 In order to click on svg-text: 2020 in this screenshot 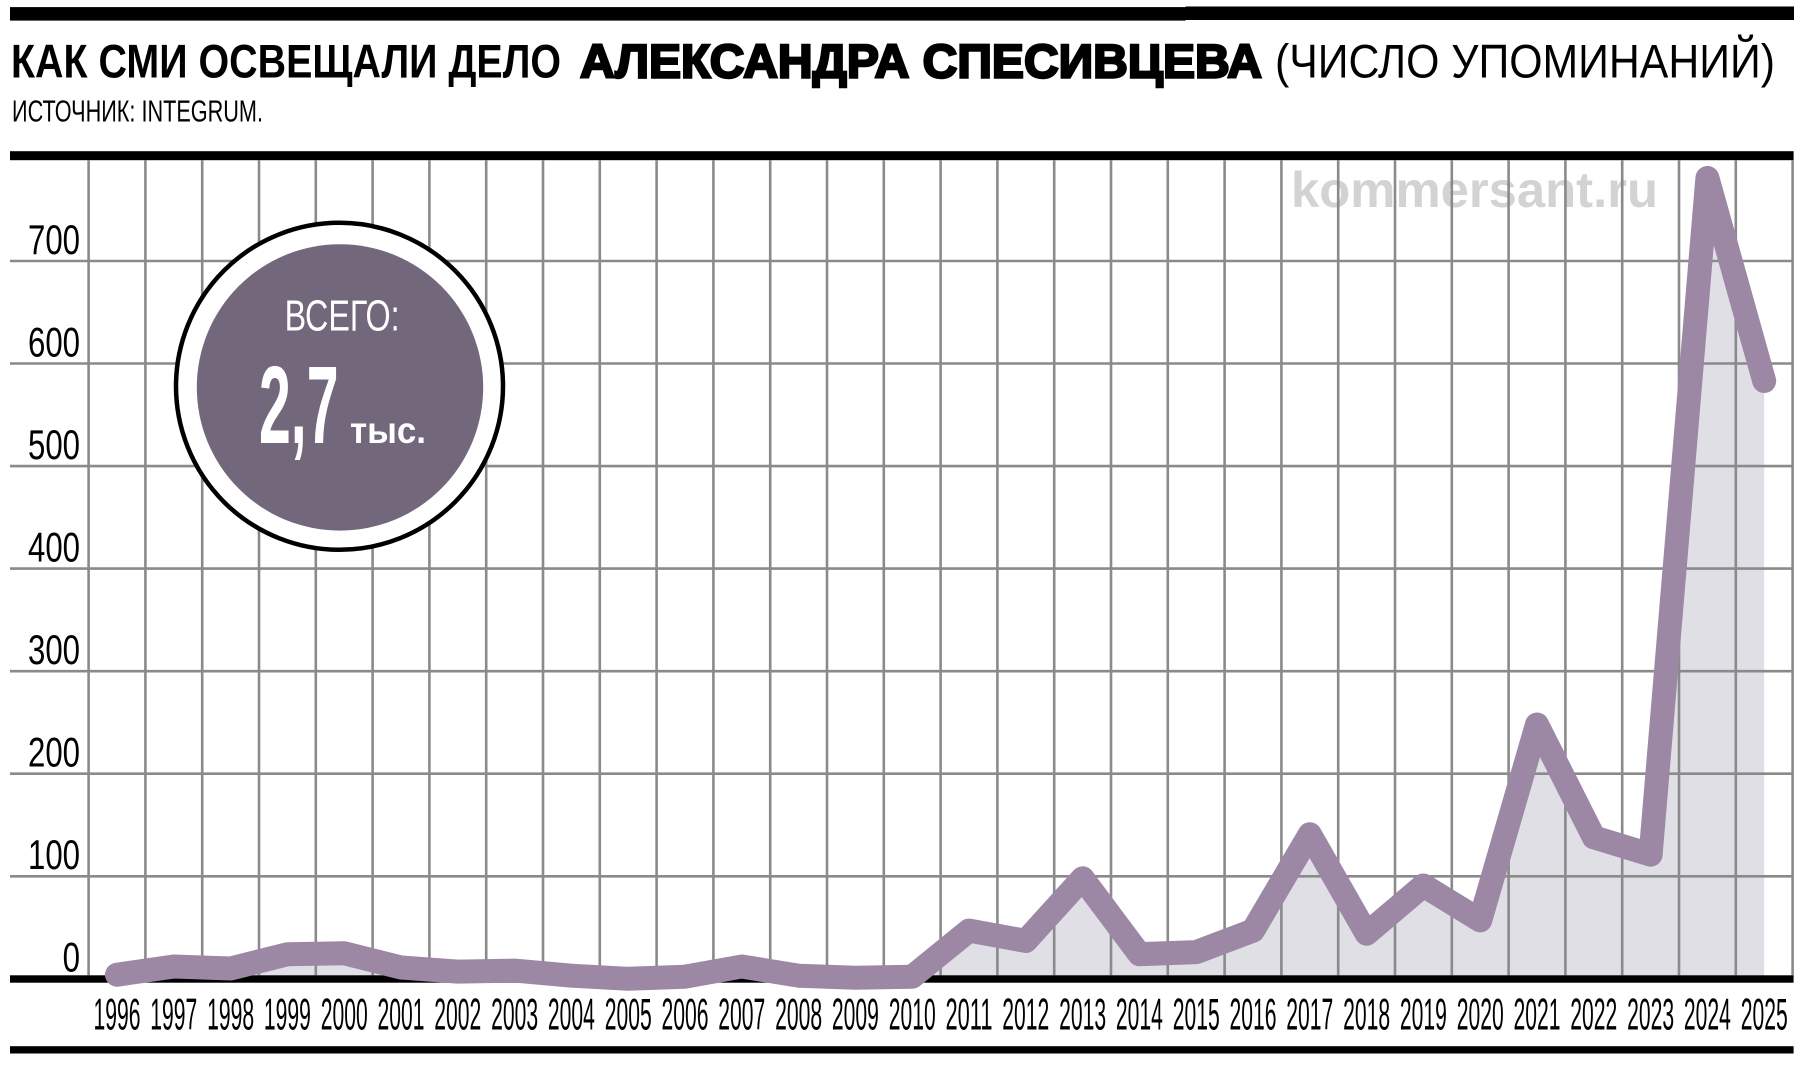, I will do `click(1480, 1015)`.